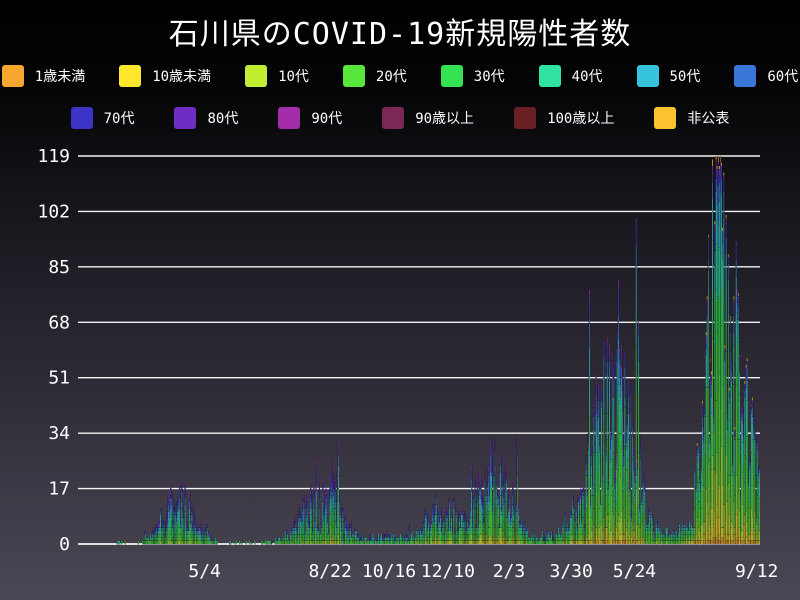  Describe the element at coordinates (400, 76) in the screenshot. I see `legend-row-1: 1歳未満 10歳未満 10代 20代 30代 40代 50代 60代` at that location.